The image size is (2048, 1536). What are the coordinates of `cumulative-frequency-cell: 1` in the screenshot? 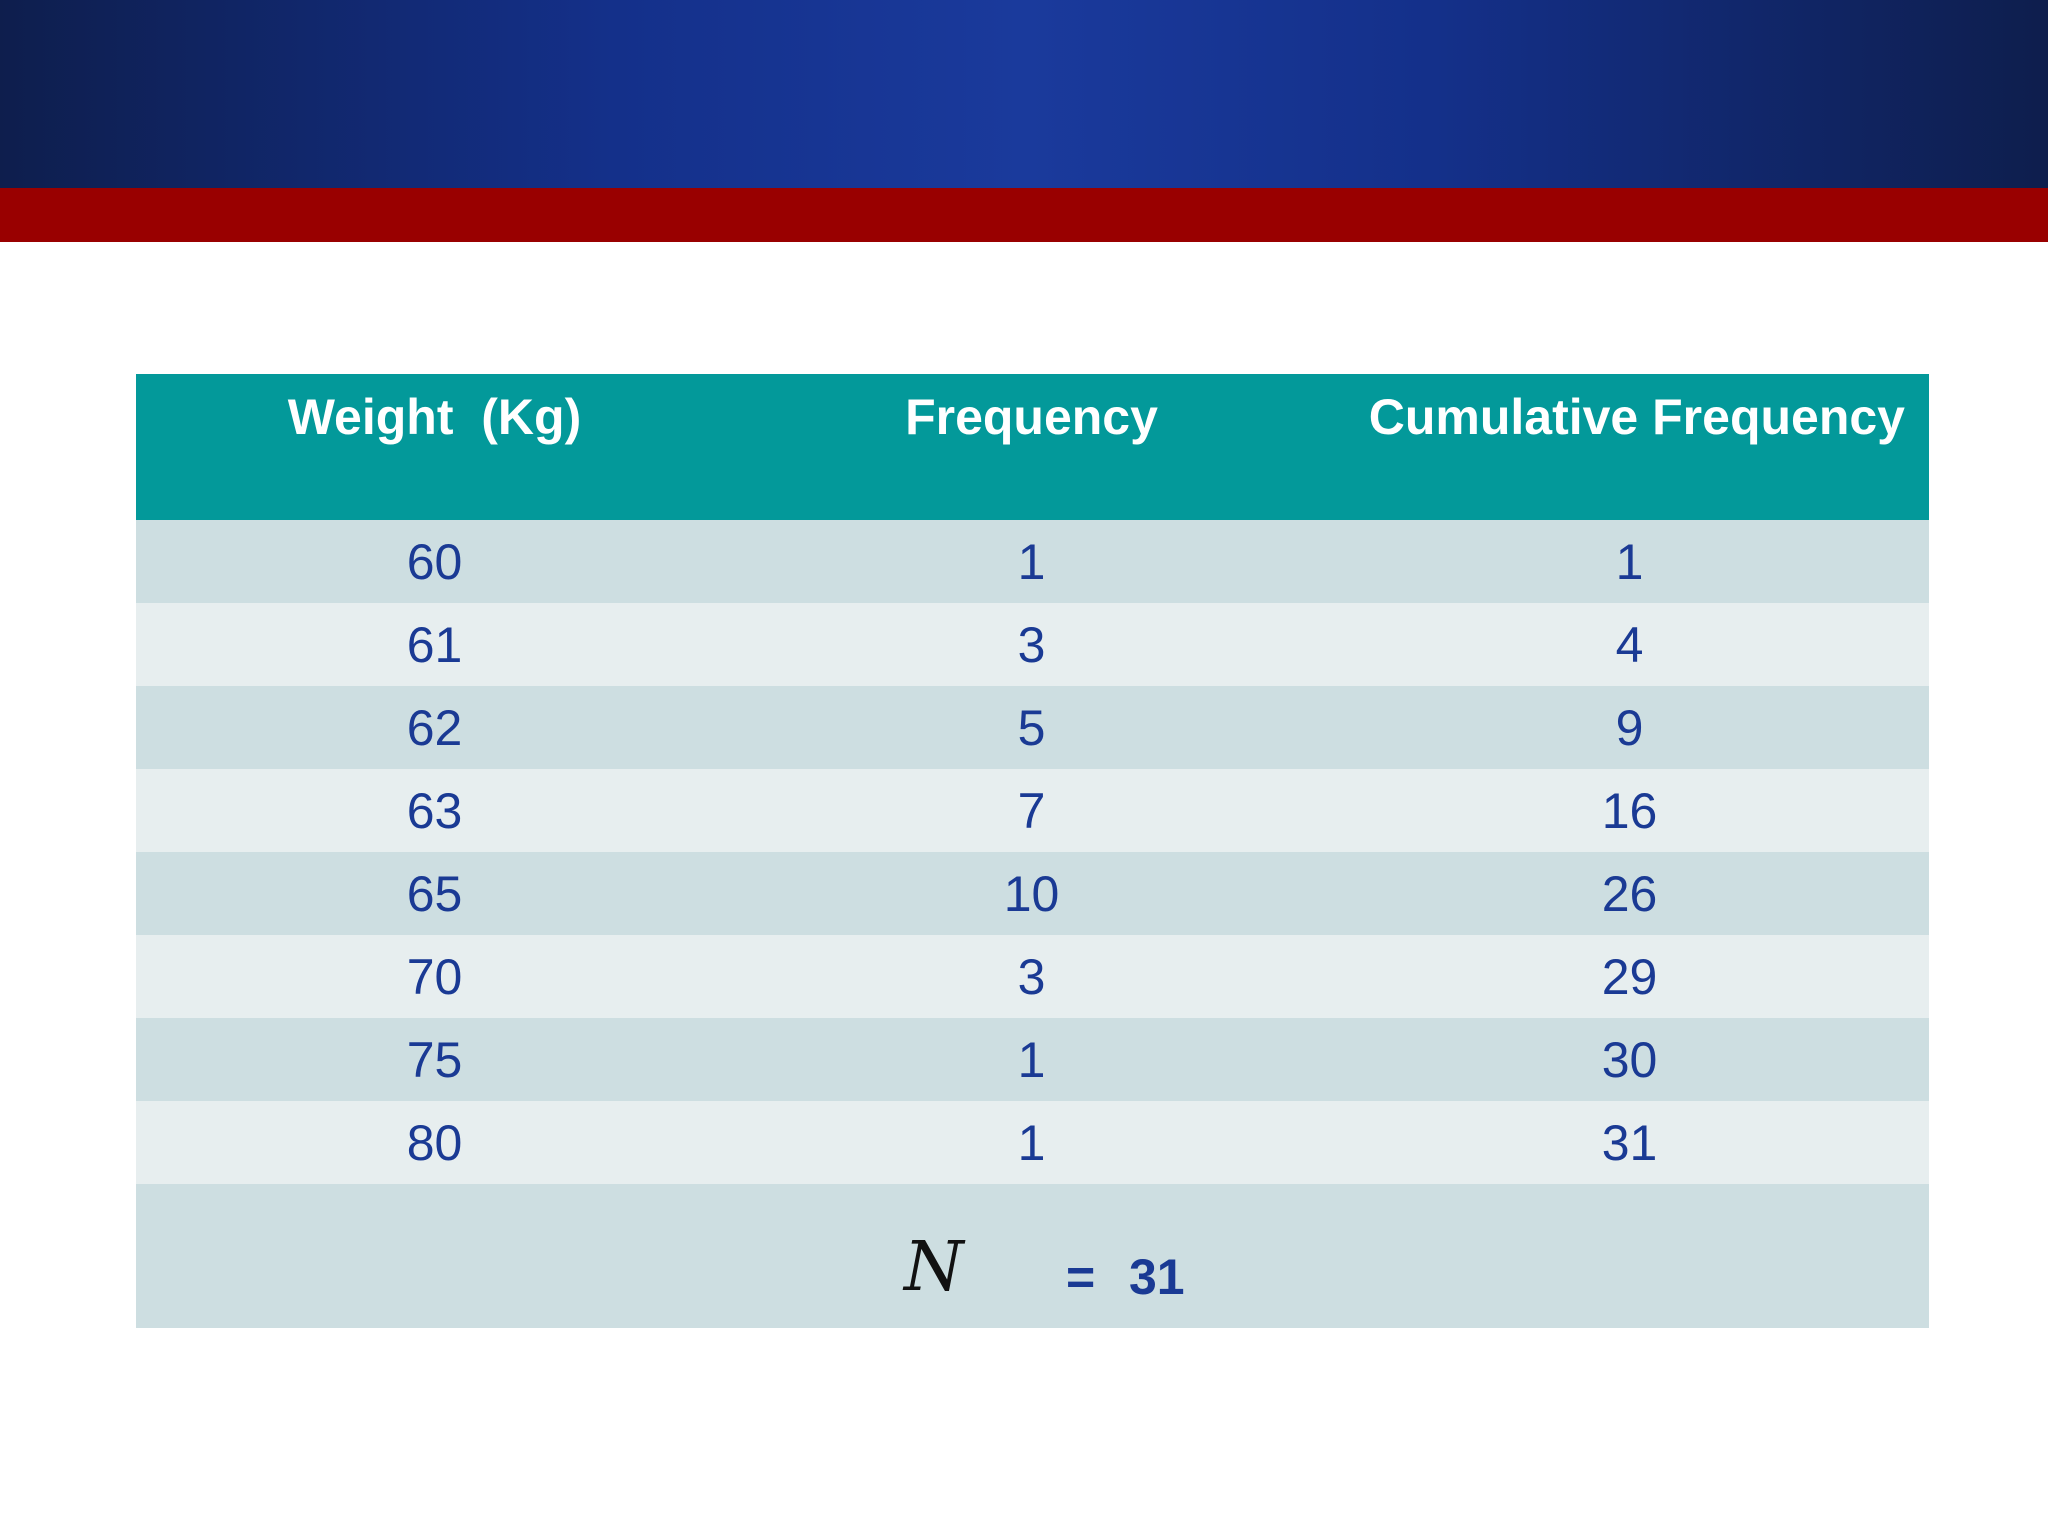 It's located at (1629, 561).